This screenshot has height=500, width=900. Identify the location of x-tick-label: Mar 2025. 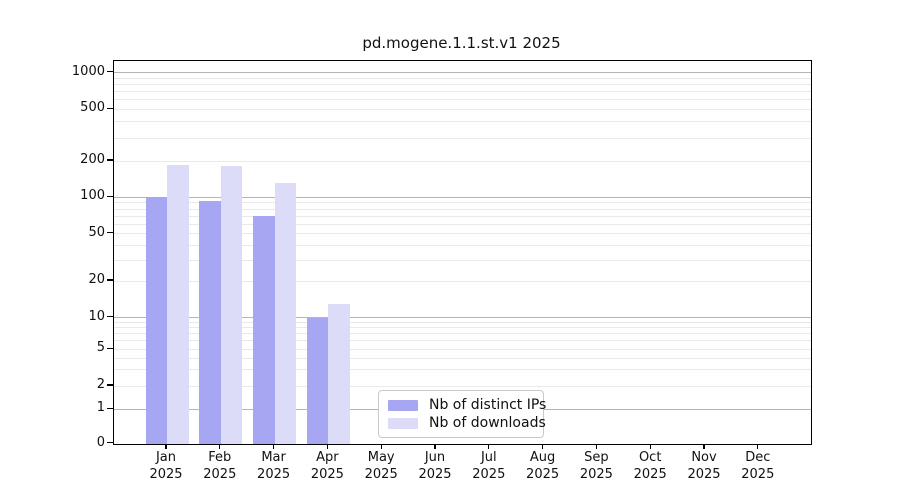
(274, 466).